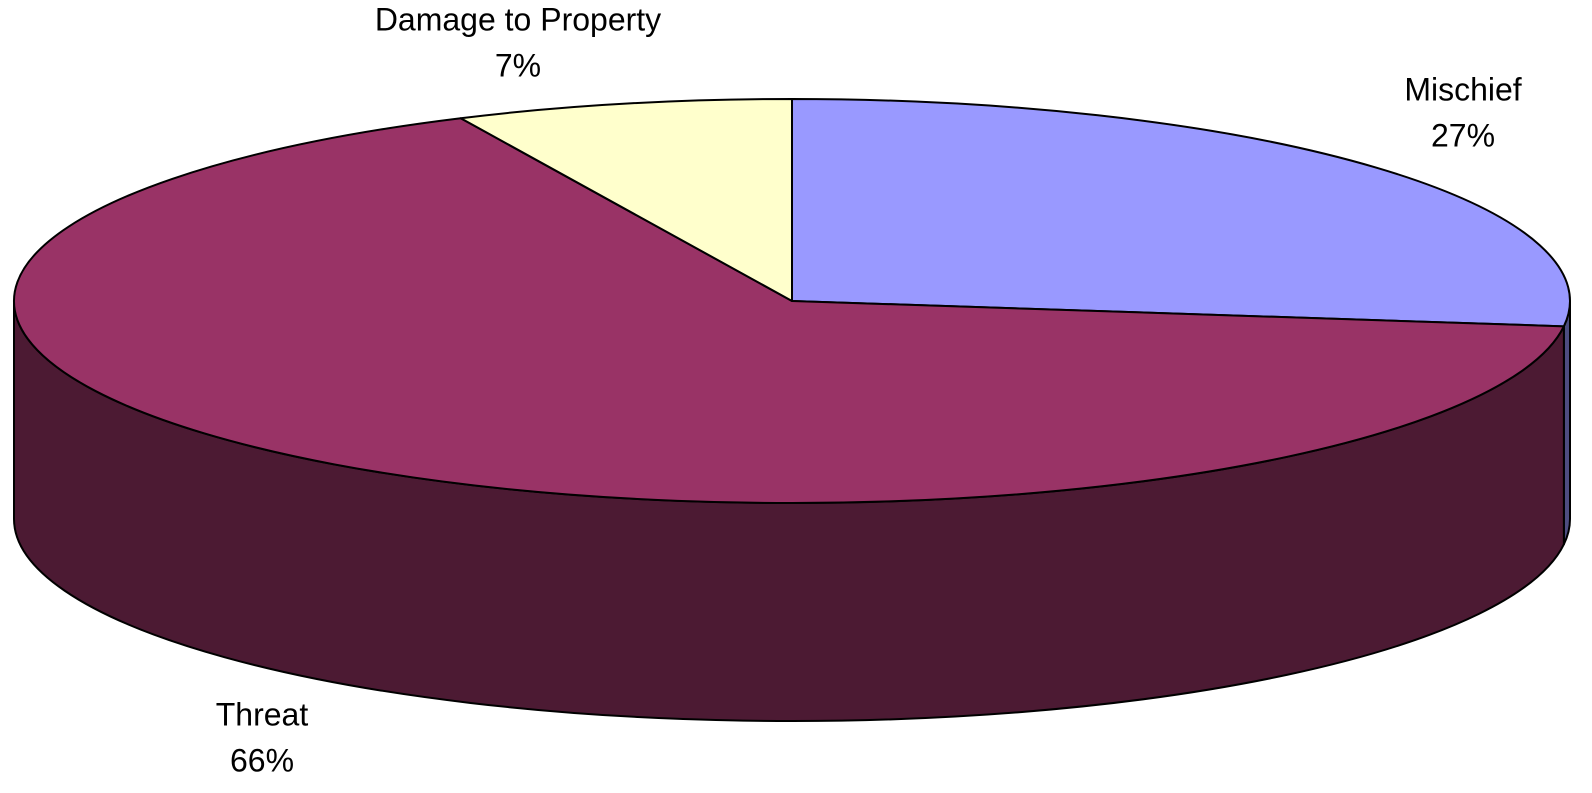 The width and height of the screenshot is (1592, 793). I want to click on slice-label: Mischief, so click(1462, 89).